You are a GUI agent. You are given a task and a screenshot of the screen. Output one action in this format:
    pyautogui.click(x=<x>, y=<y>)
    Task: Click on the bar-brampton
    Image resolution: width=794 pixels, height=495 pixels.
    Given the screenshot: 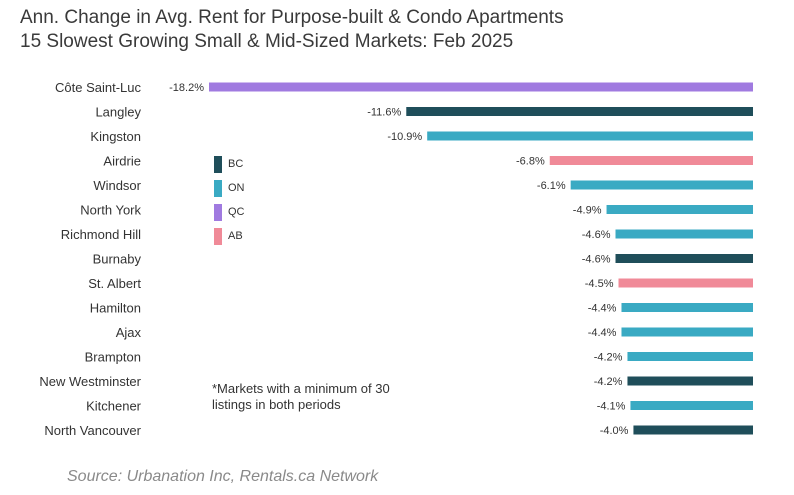 What is the action you would take?
    pyautogui.click(x=690, y=356)
    